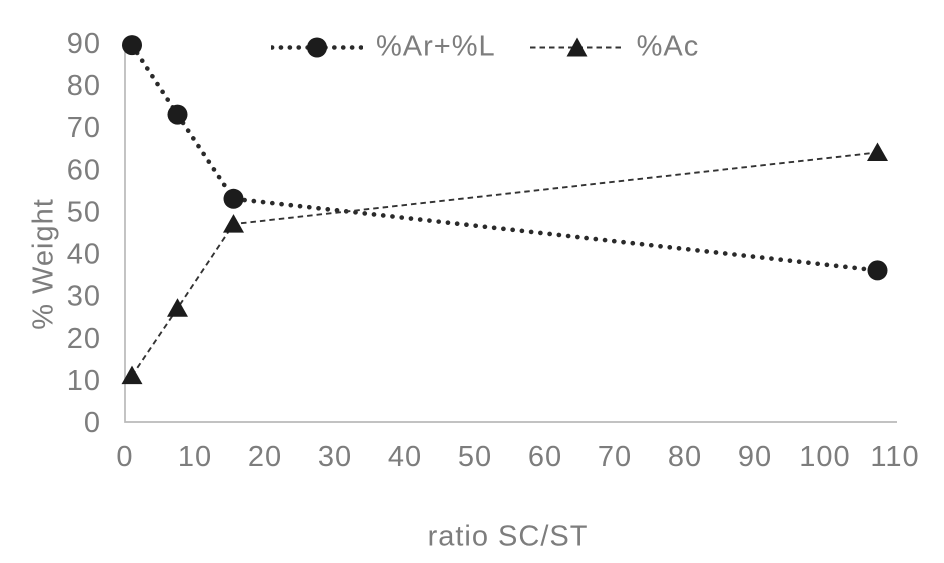 Image resolution: width=944 pixels, height=563 pixels. What do you see at coordinates (84, 86) in the screenshot?
I see `y-tick-label: 80` at bounding box center [84, 86].